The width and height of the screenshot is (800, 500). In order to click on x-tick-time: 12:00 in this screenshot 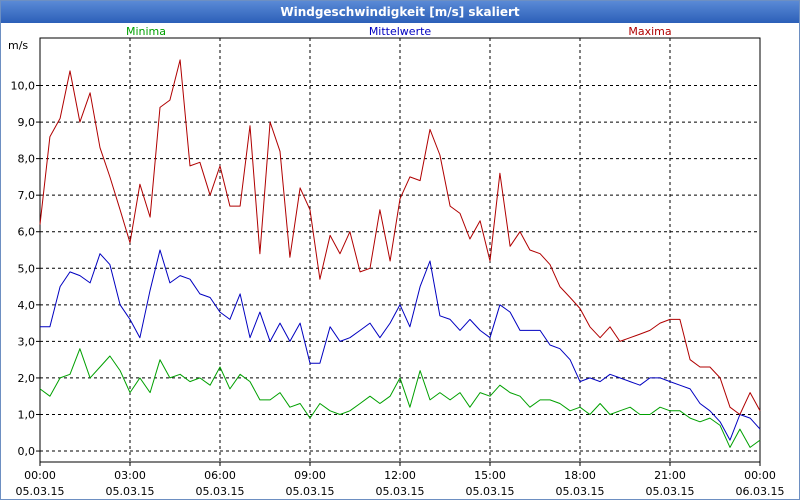, I will do `click(400, 475)`.